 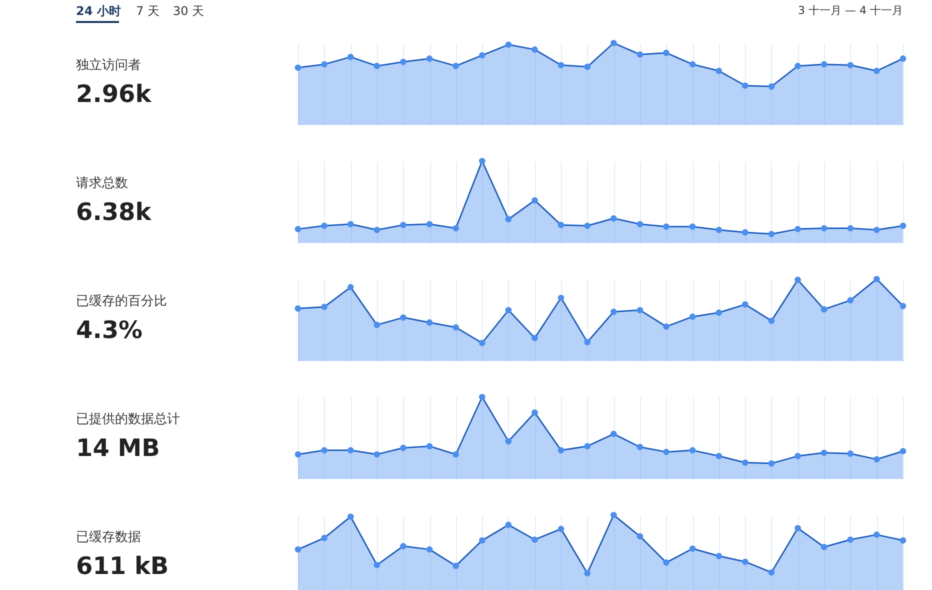 What do you see at coordinates (109, 330) in the screenshot?
I see `text: 4.3%` at bounding box center [109, 330].